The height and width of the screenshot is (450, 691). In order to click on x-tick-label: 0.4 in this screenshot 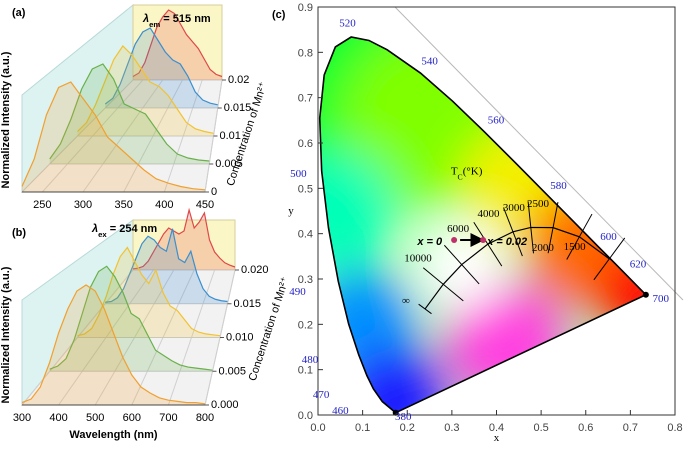, I will do `click(496, 428)`.